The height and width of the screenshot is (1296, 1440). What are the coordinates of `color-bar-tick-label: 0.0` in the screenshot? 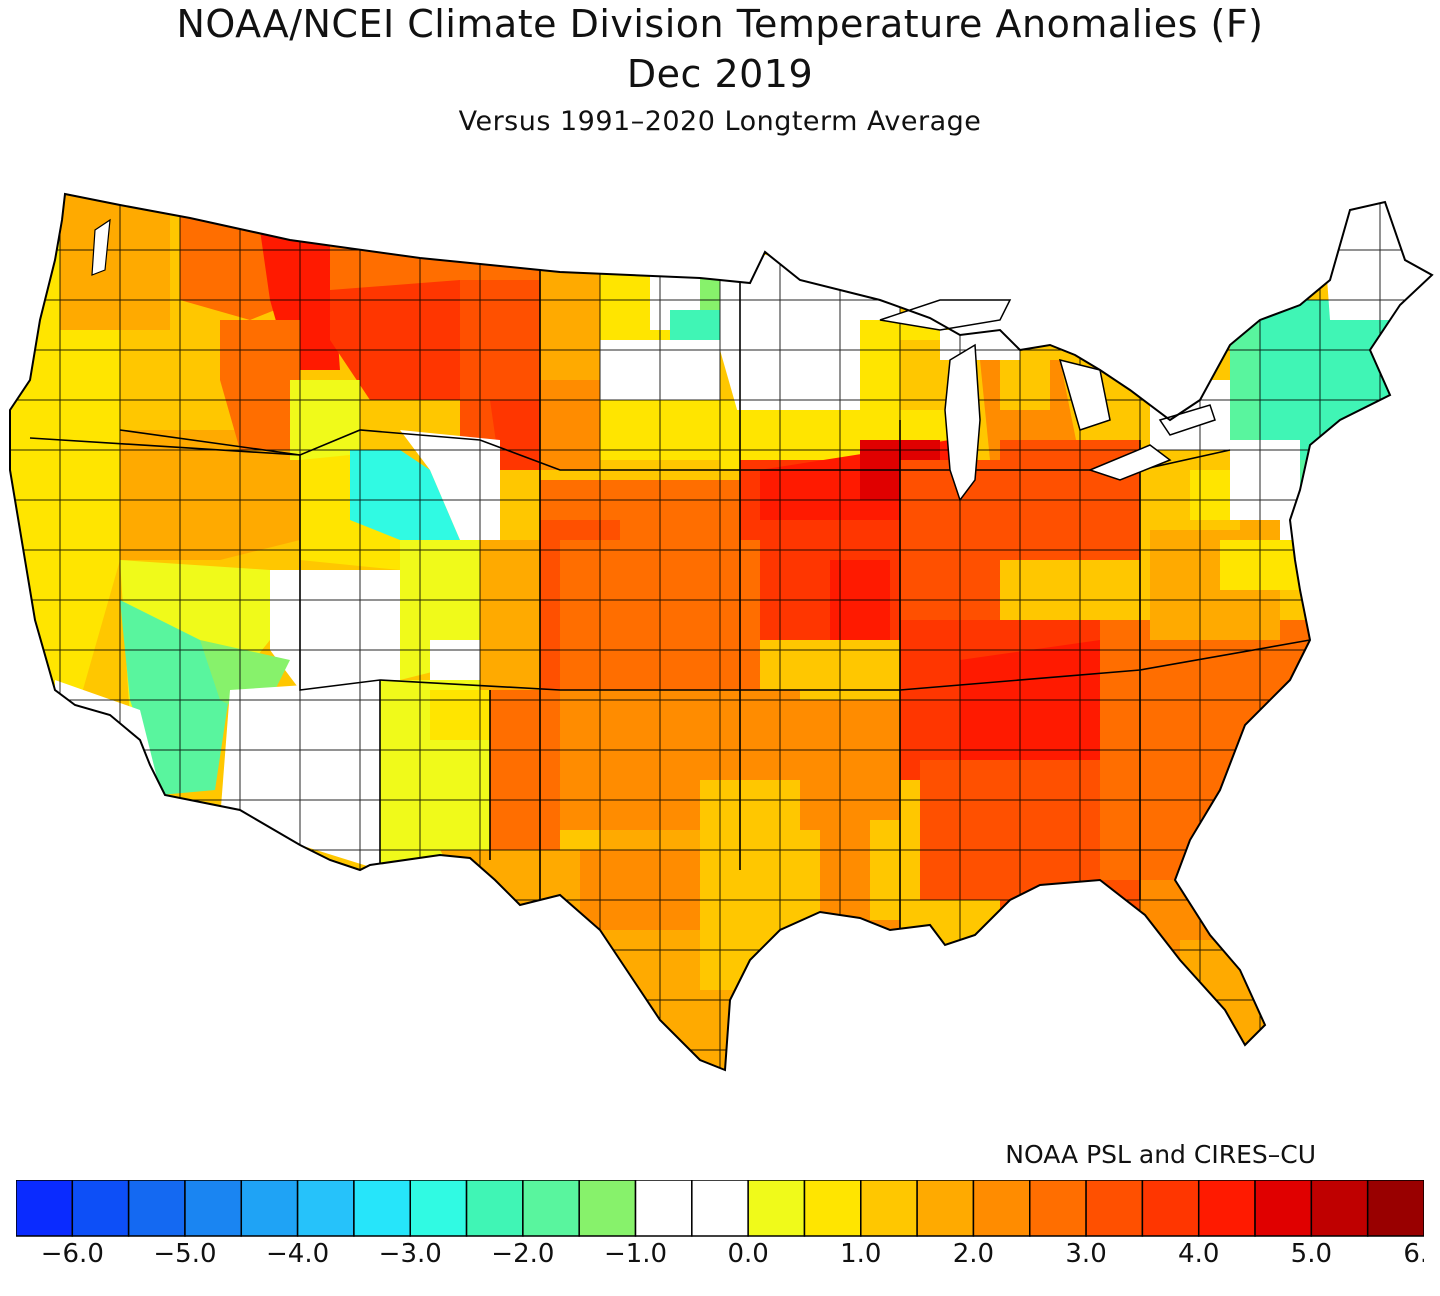 It's located at (747, 1251).